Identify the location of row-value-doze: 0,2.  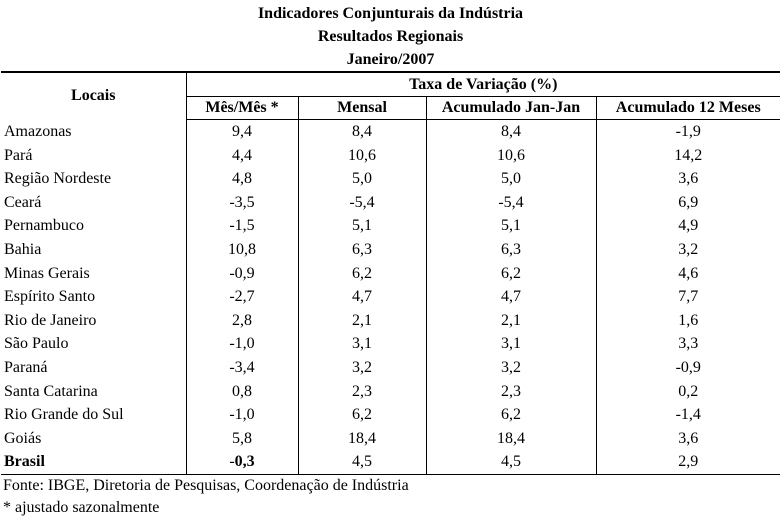
(688, 391).